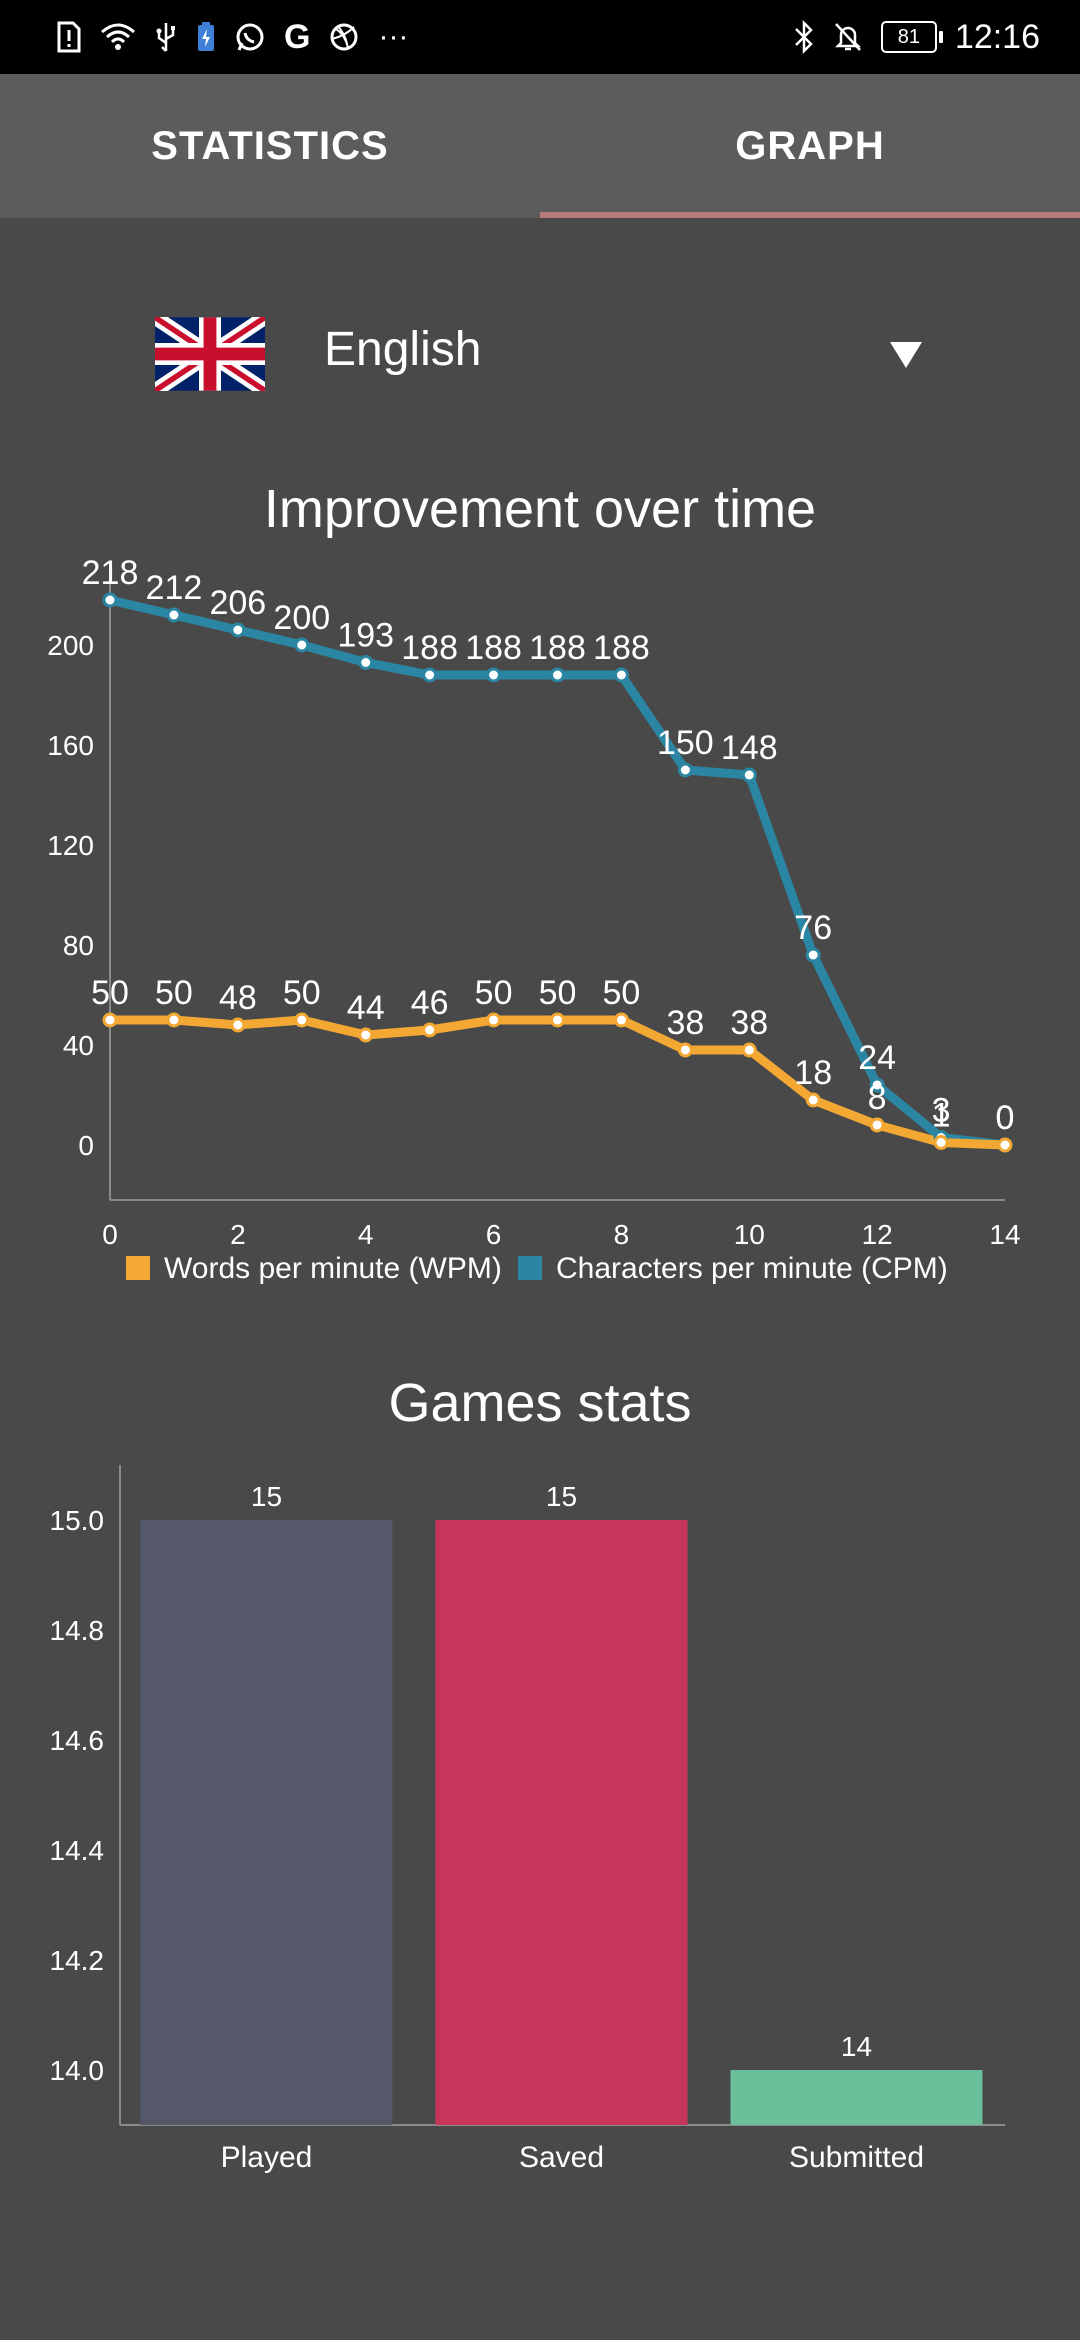  What do you see at coordinates (494, 1234) in the screenshot?
I see `x-tick-label: 6` at bounding box center [494, 1234].